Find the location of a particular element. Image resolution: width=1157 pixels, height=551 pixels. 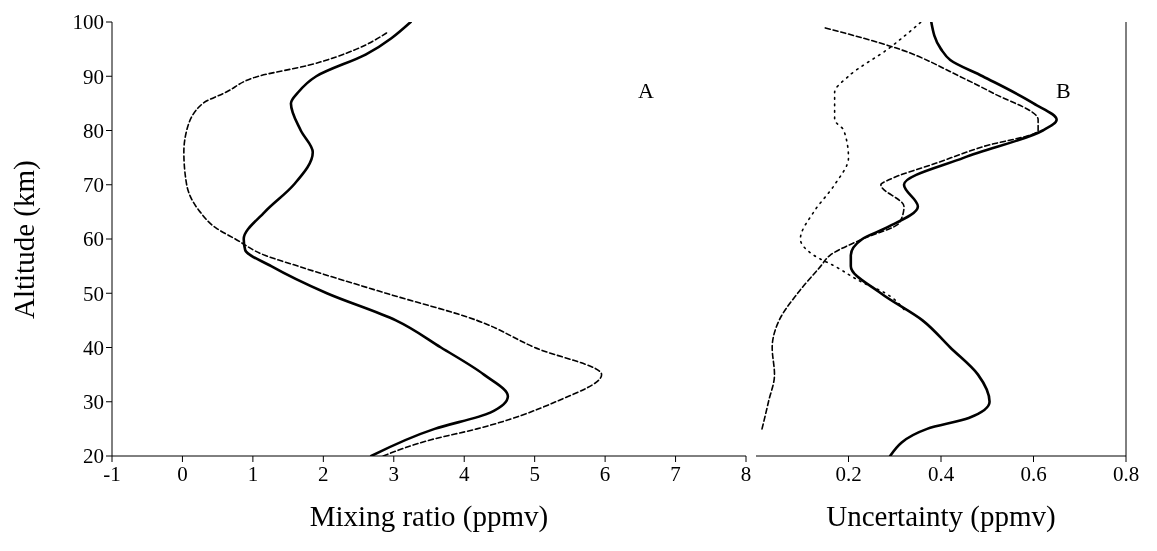

x-tick-label: 0 is located at coordinates (182, 473).